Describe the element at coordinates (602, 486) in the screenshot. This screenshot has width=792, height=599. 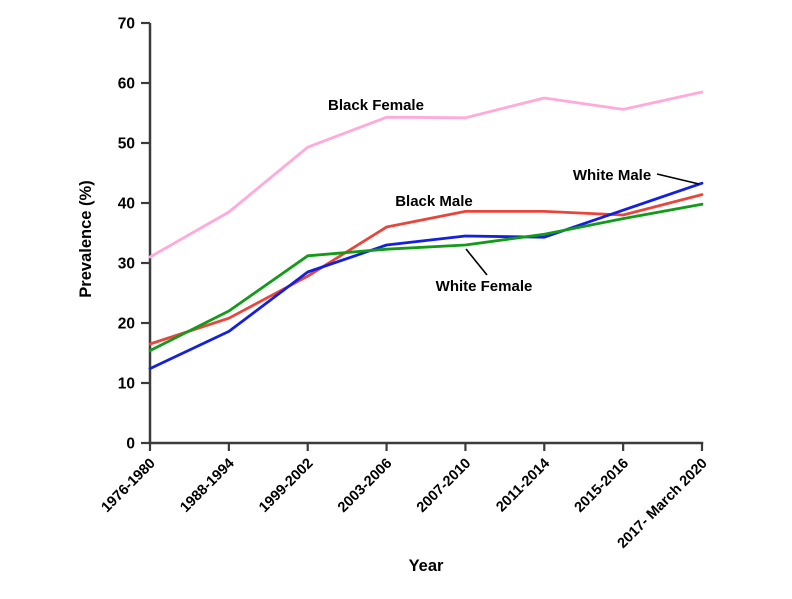
I see `x-tick-label-2015-2016: 2015-2016` at that location.